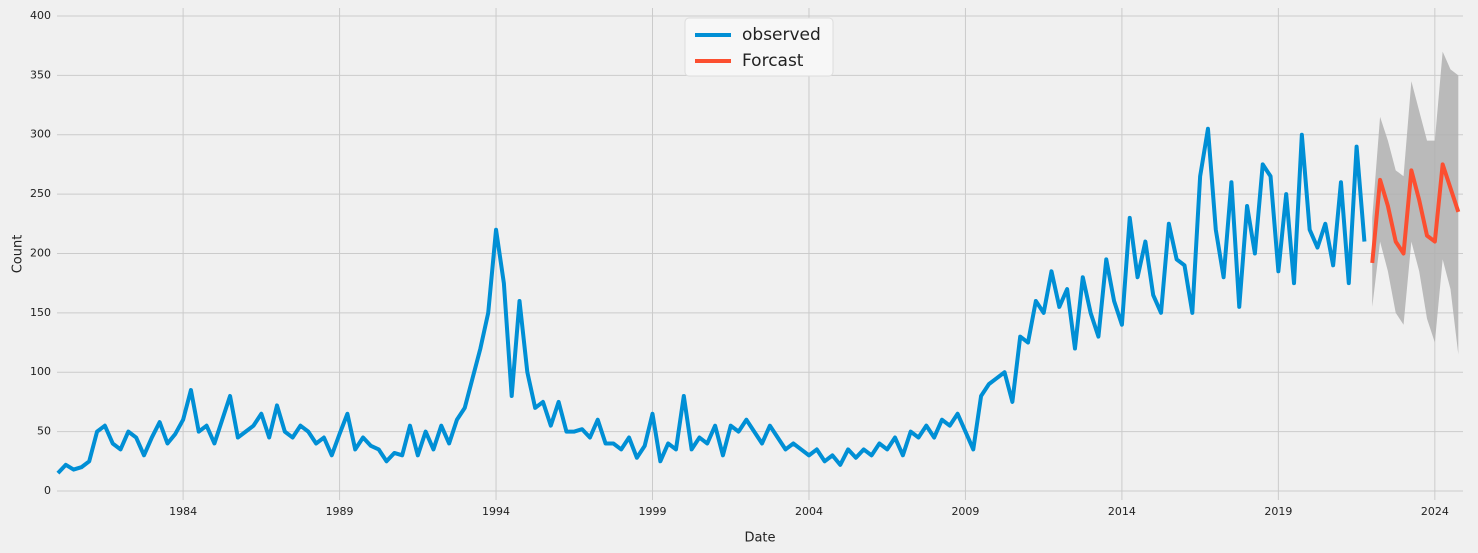  Describe the element at coordinates (653, 511) in the screenshot. I see `x-tick-label: 1999` at that location.